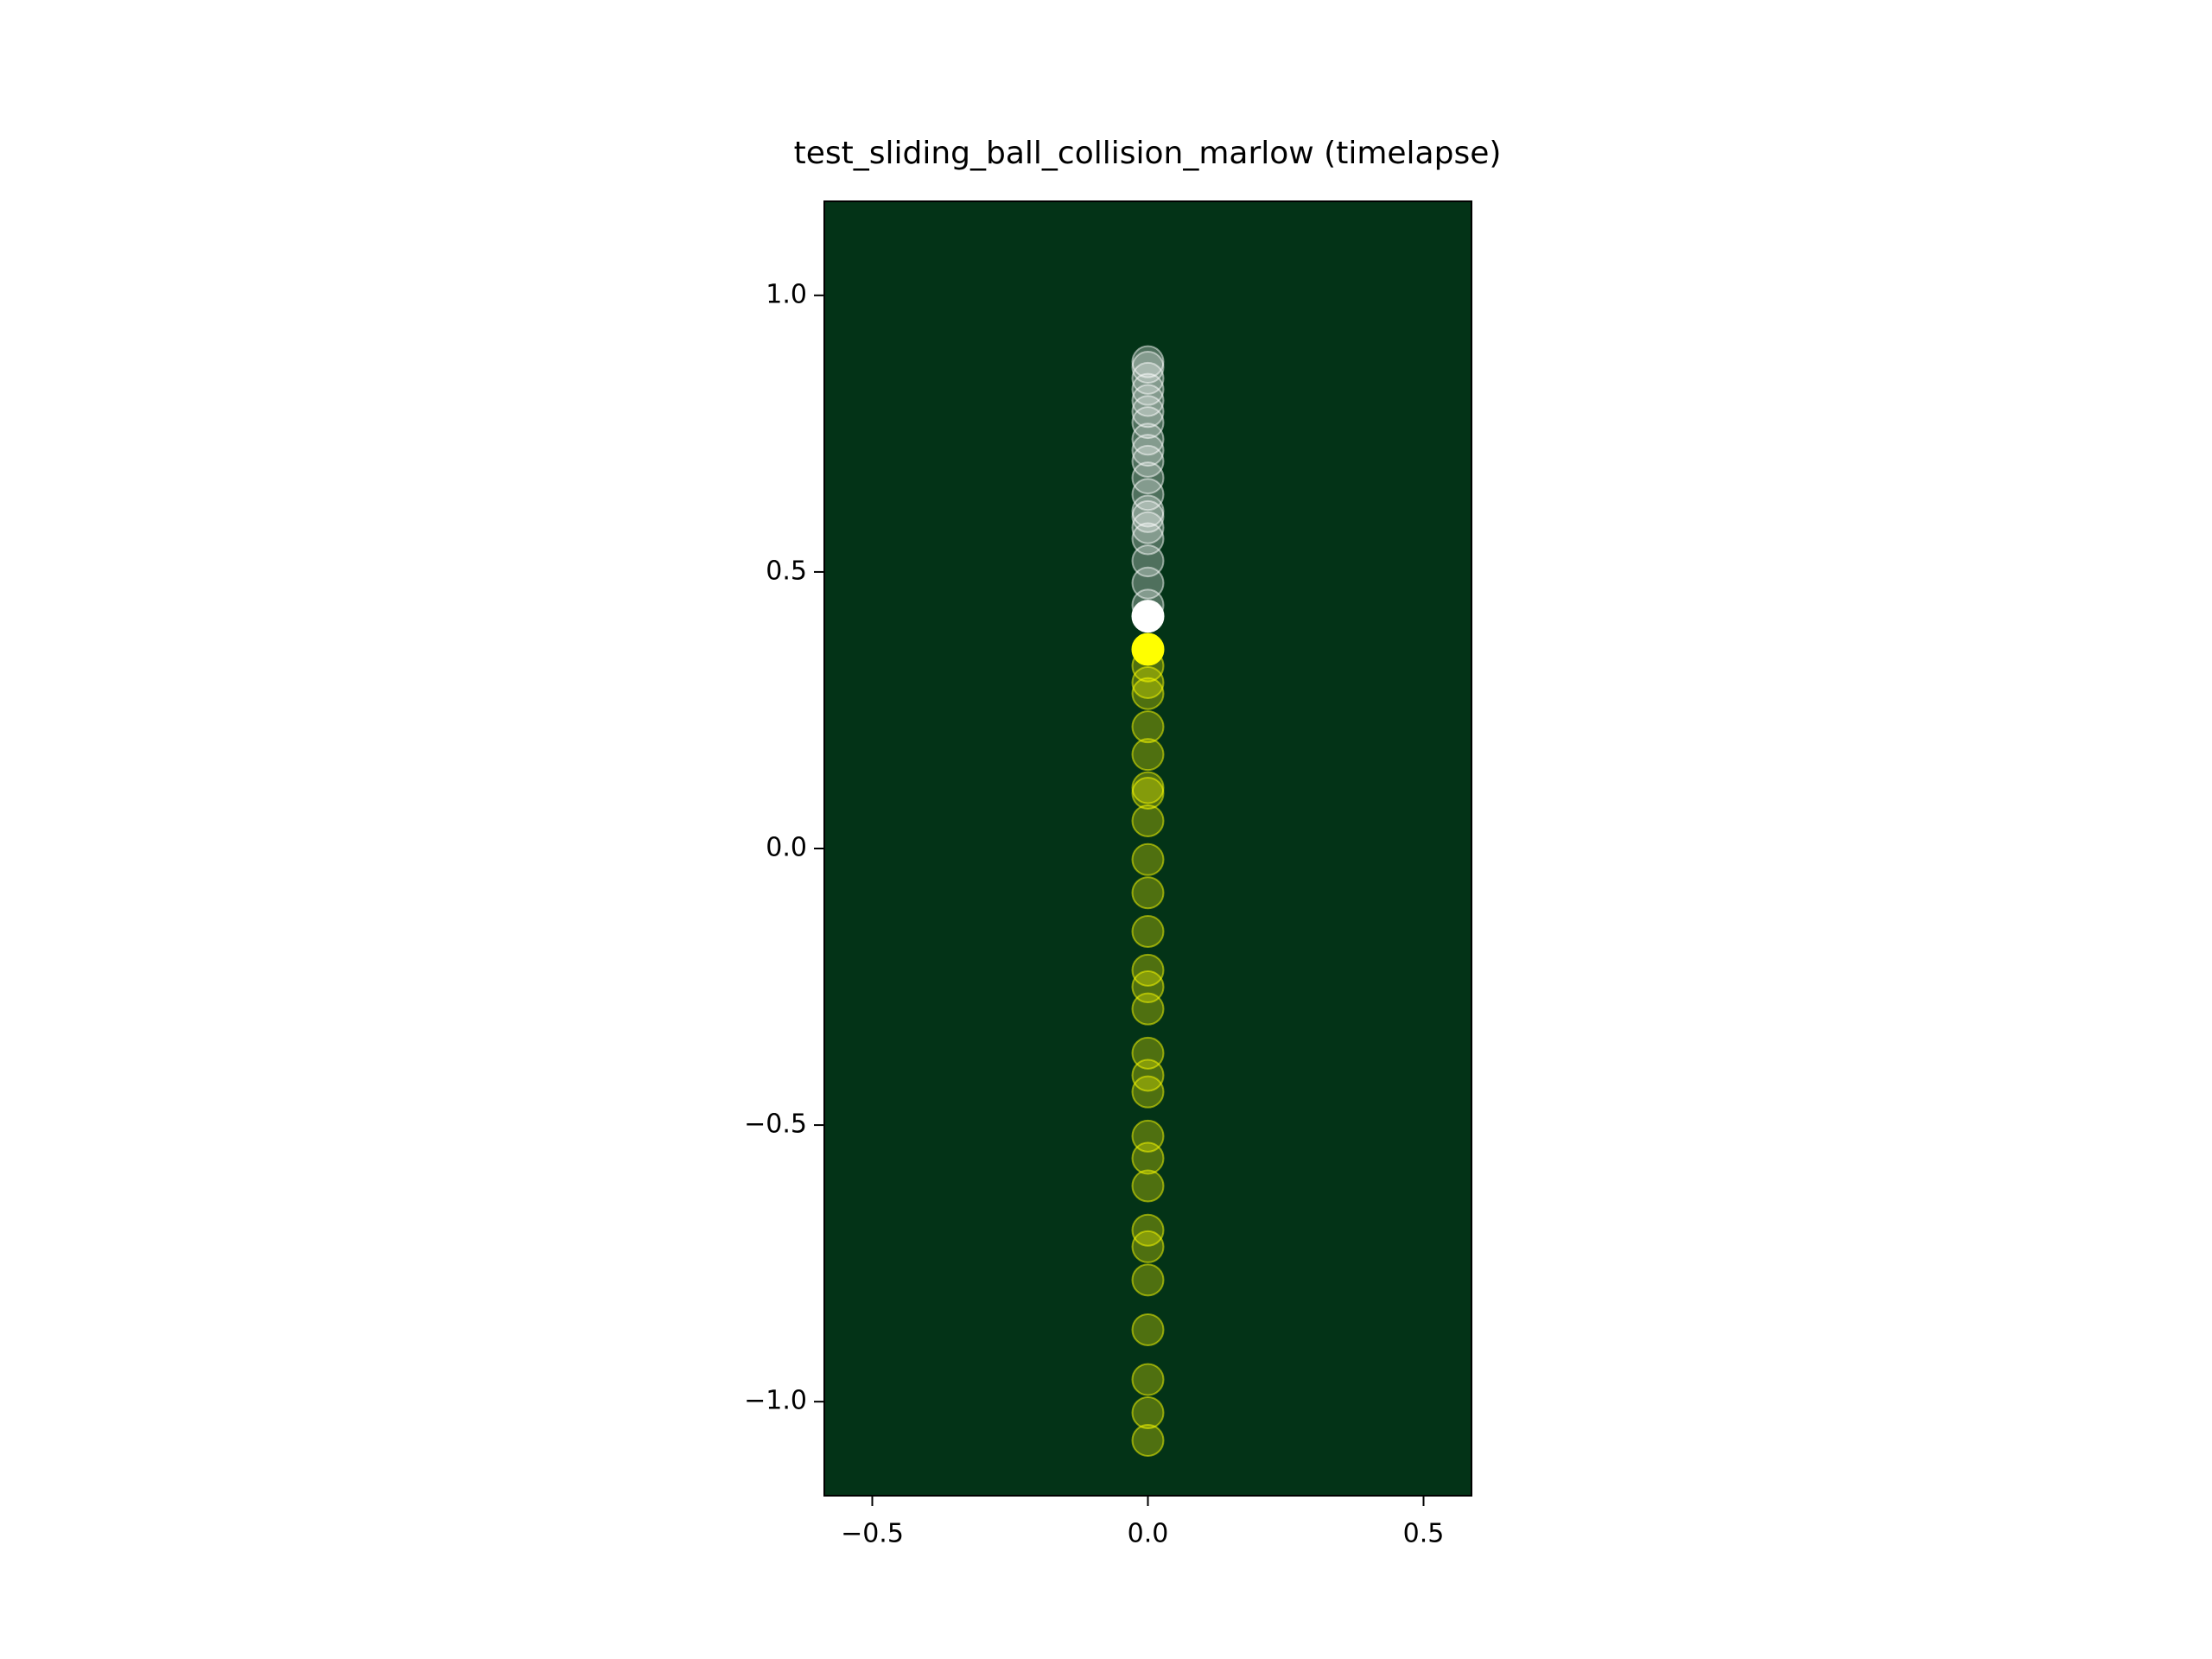  What do you see at coordinates (786, 571) in the screenshot?
I see `y-tick-label: 0.5` at bounding box center [786, 571].